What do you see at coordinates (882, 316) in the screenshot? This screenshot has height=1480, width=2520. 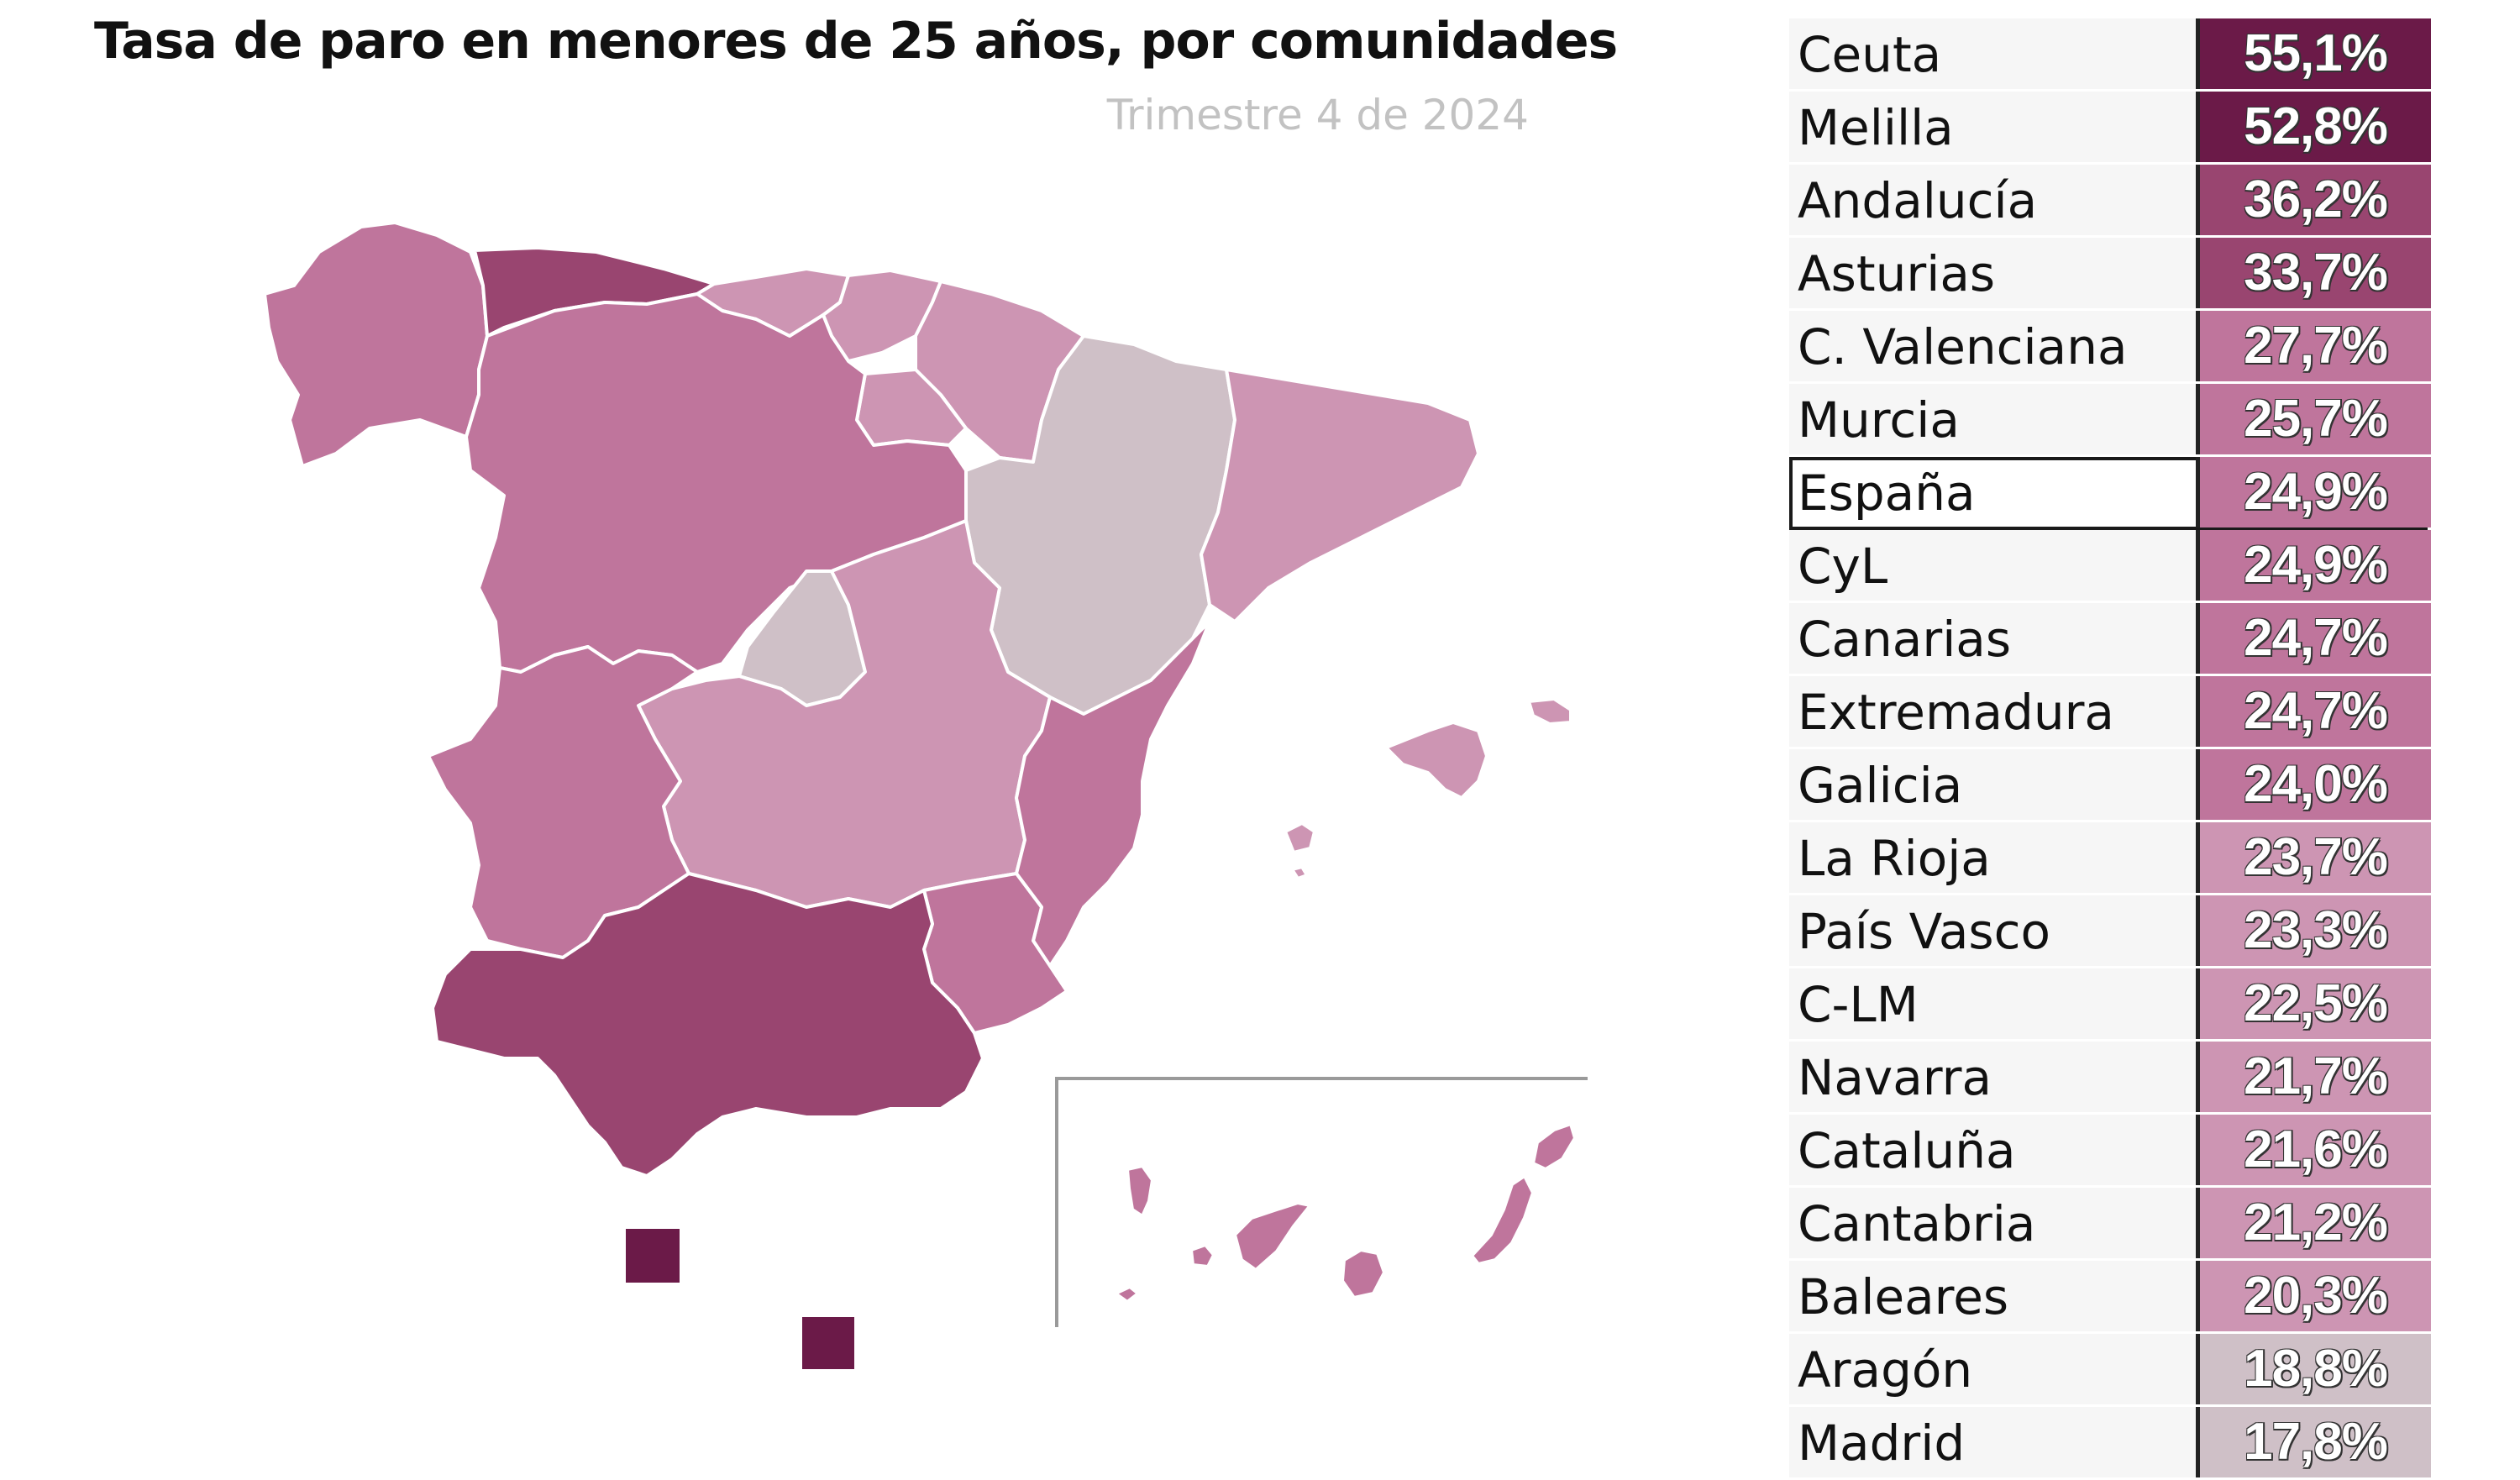 I see `region-pais-vasco` at bounding box center [882, 316].